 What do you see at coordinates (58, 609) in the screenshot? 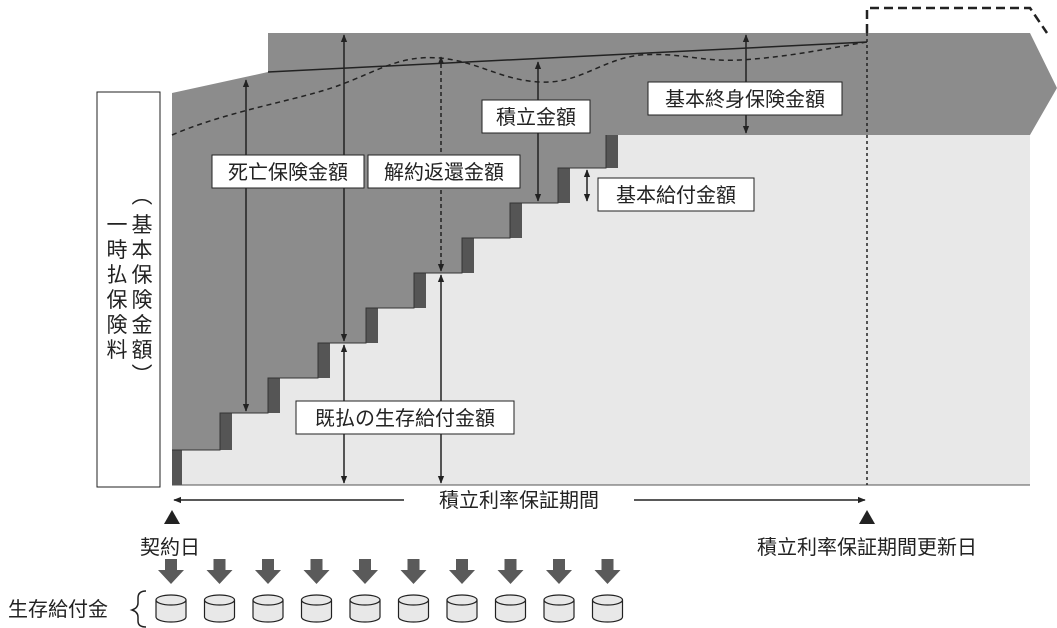
I see `survival-benefit-label: 生存給付金` at bounding box center [58, 609].